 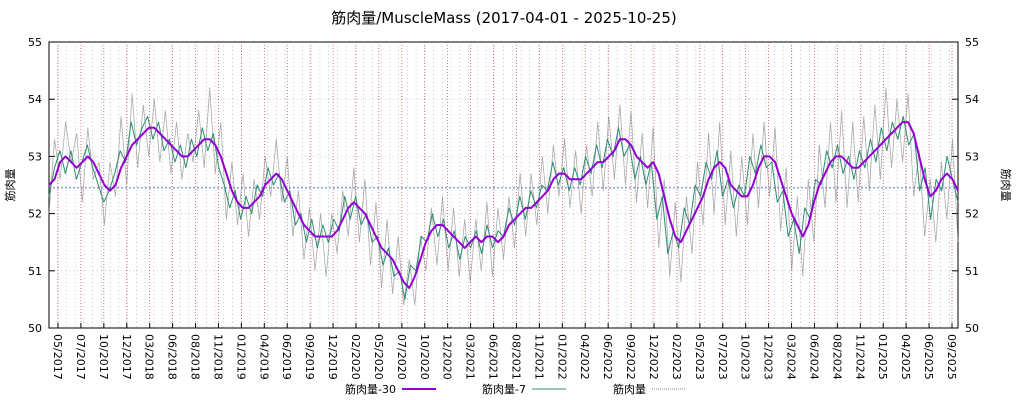 What do you see at coordinates (149, 357) in the screenshot?
I see `x-tick-label: 03/2018` at bounding box center [149, 357].